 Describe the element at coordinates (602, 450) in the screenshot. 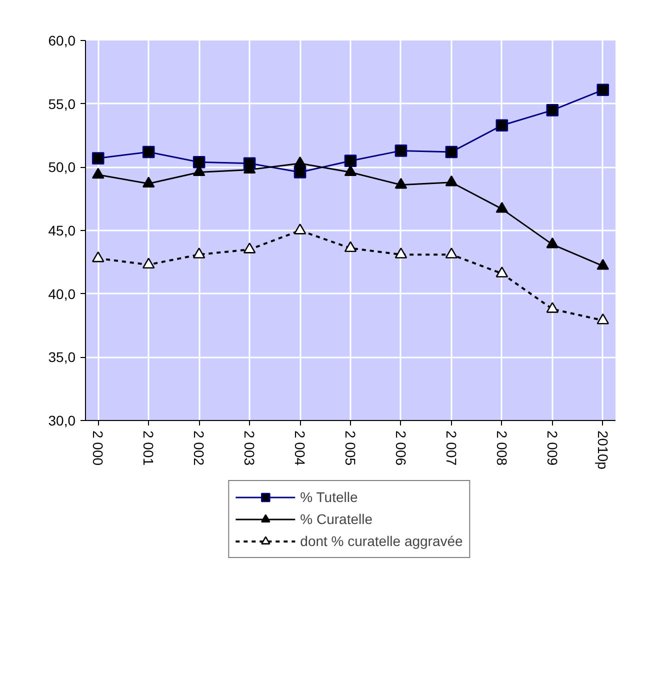

I see `x-tick-label: 2010p` at that location.